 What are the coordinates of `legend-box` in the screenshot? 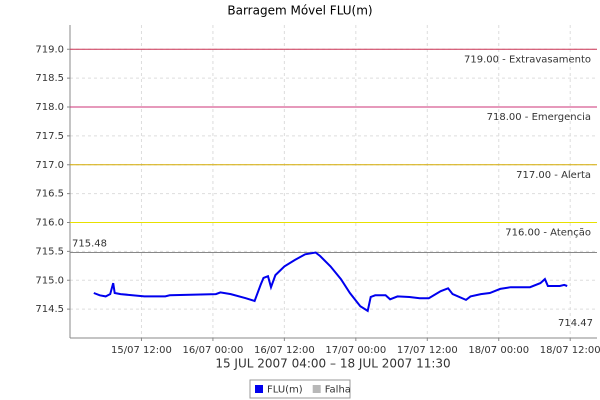 It's located at (300, 389).